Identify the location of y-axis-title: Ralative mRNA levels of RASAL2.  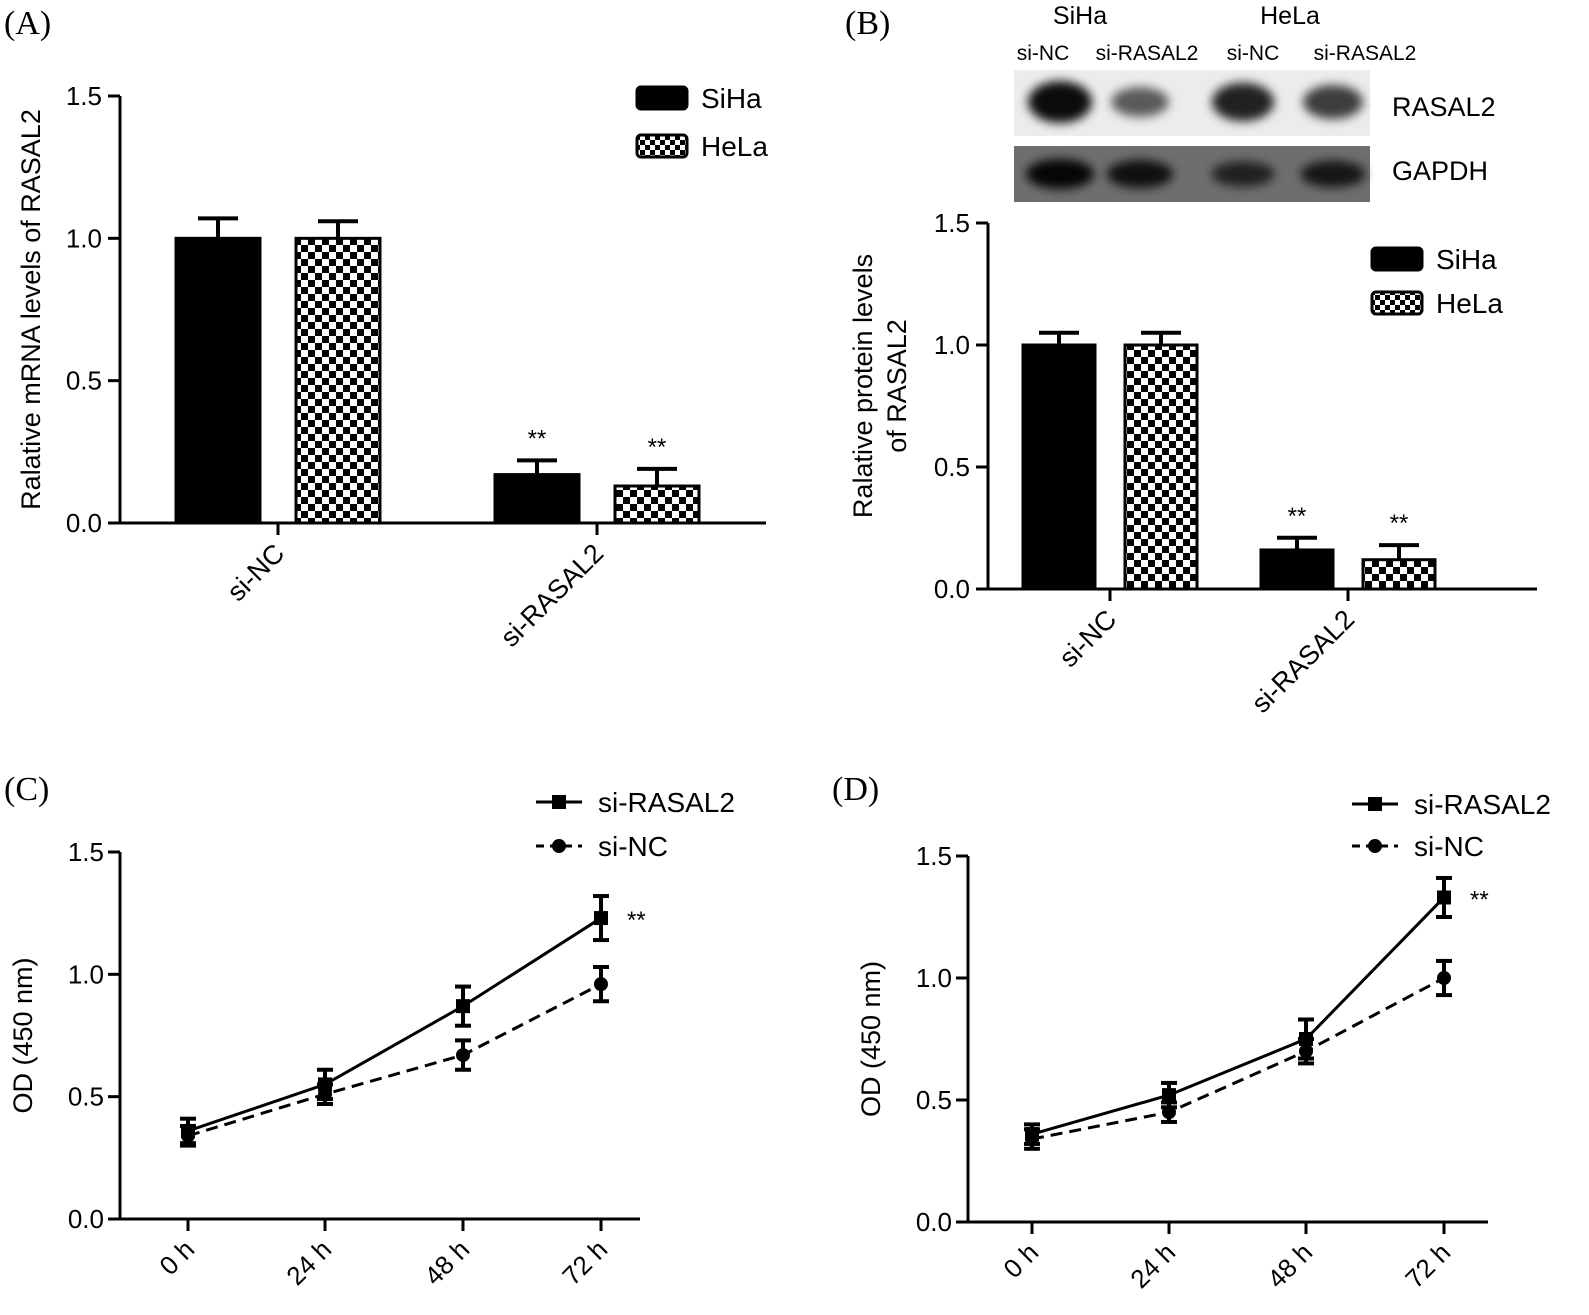
(31, 309).